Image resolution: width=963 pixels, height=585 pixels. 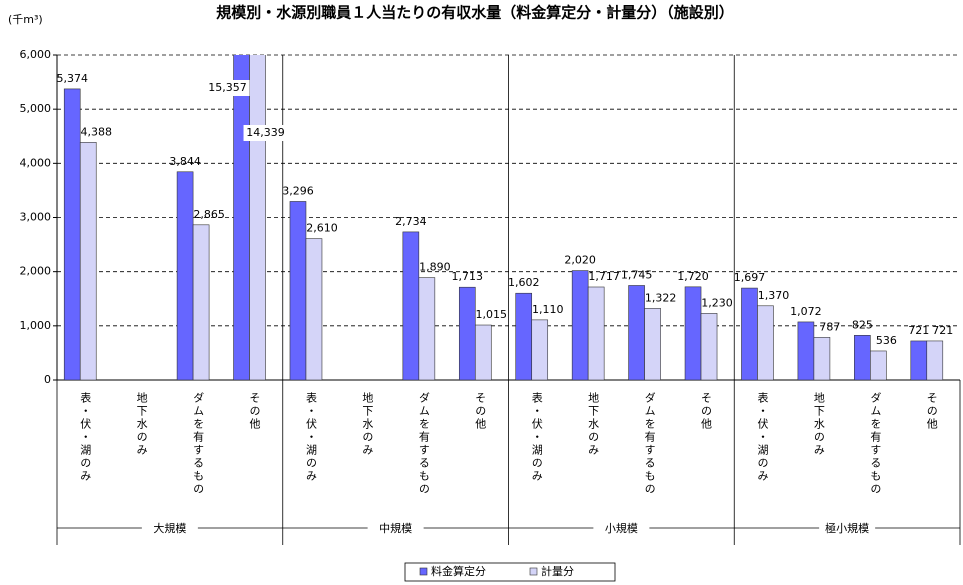 What do you see at coordinates (72, 78) in the screenshot?
I see `value-label: 5,374` at bounding box center [72, 78].